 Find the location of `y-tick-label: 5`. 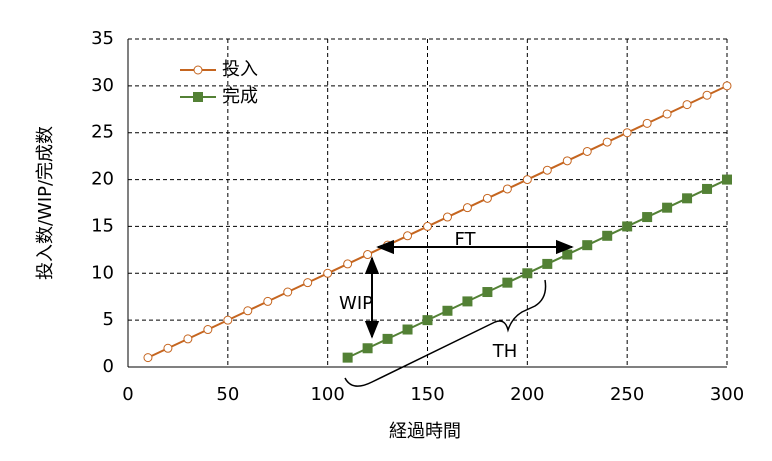

y-tick-label: 5 is located at coordinates (108, 319).